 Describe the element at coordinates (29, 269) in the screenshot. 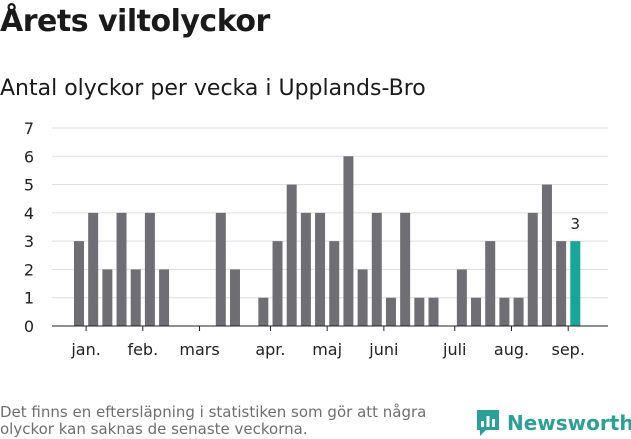

I see `y-tick-label: 2` at that location.